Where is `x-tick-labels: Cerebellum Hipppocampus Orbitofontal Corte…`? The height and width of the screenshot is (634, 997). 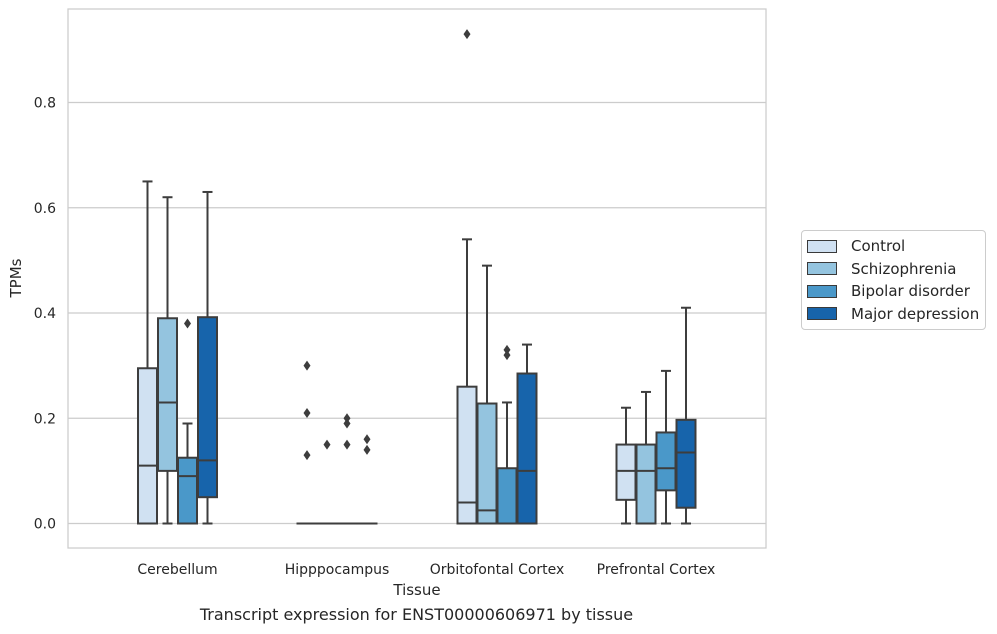 x-tick-labels: Cerebellum Hipppocampus Orbitofontal Corte… is located at coordinates (426, 570).